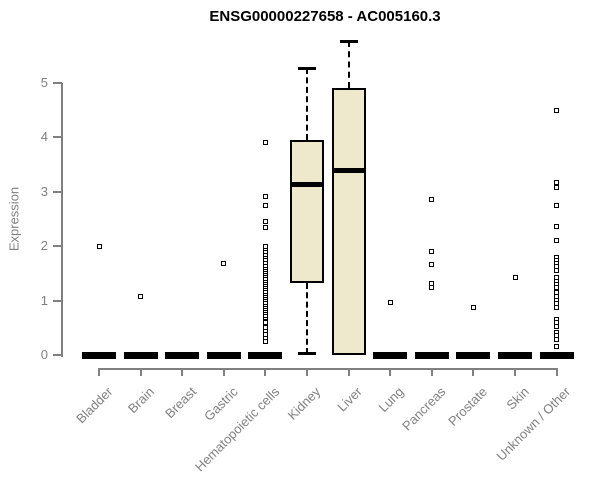  Describe the element at coordinates (328, 369) in the screenshot. I see `x-axis-line` at that location.